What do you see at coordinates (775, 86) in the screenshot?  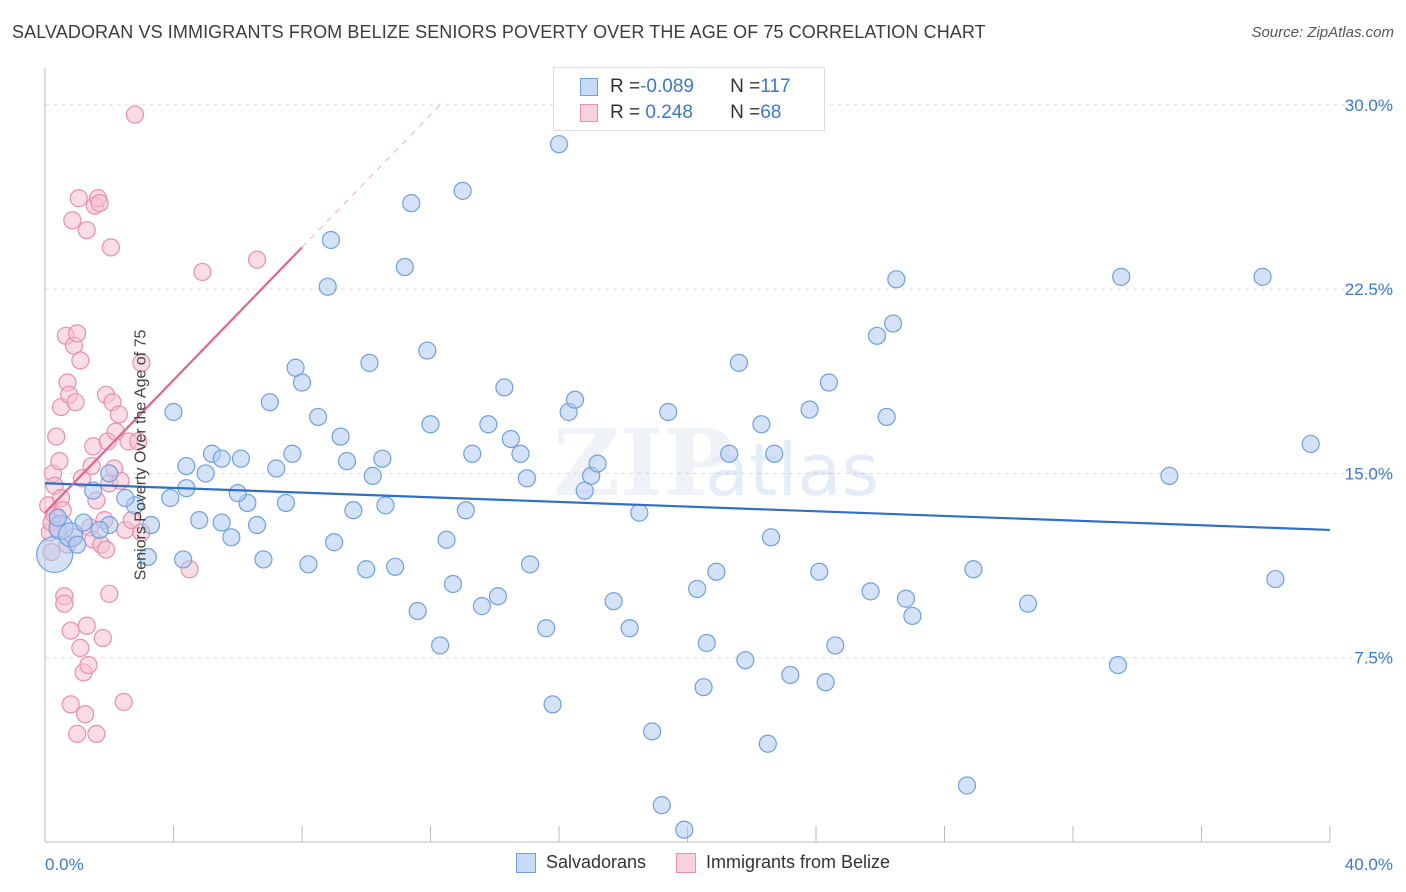 I see `legend-n-value: 117` at bounding box center [775, 86].